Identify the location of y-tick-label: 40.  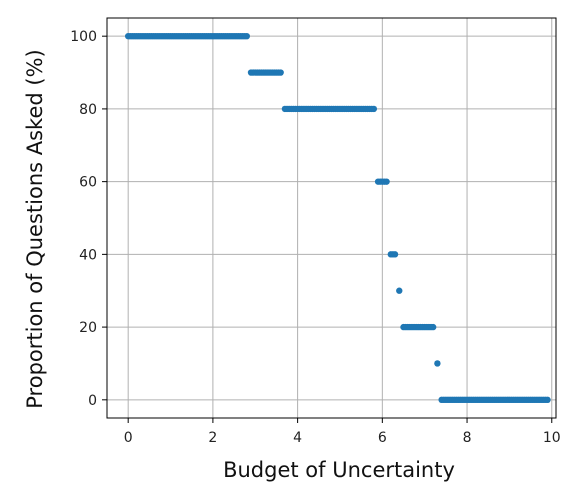
(88, 255).